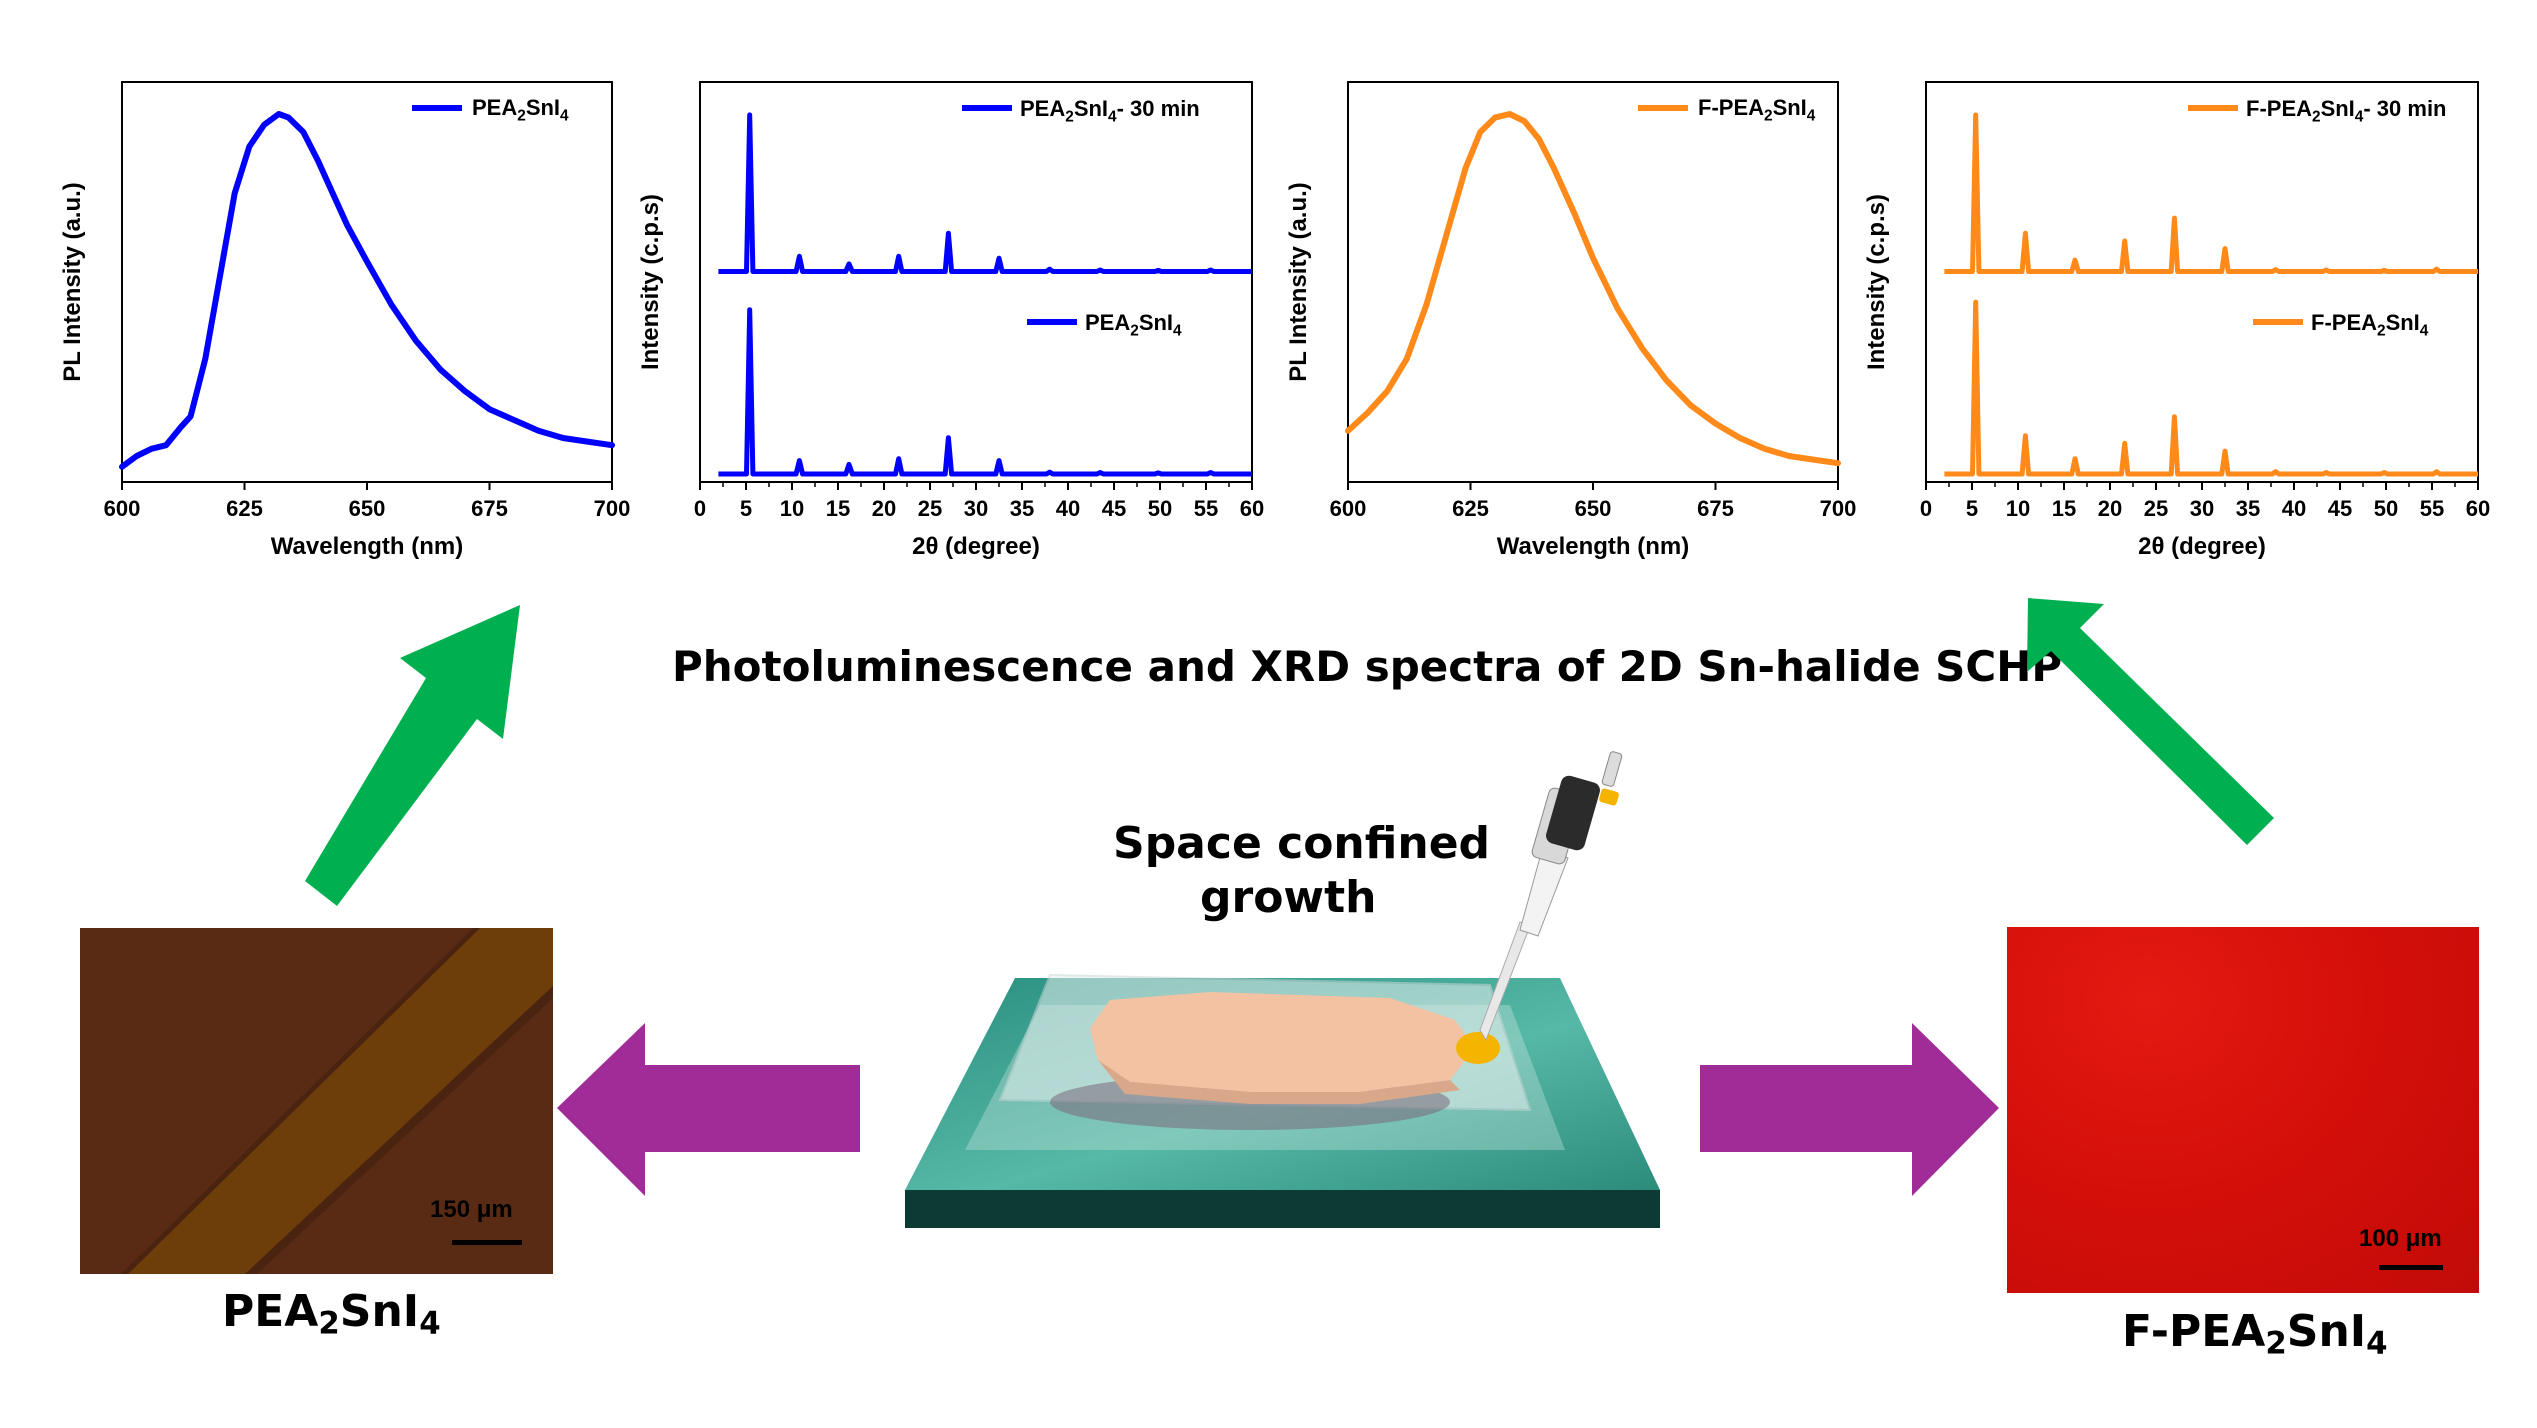 The image size is (2537, 1428). I want to click on series-line, so click(367, 290).